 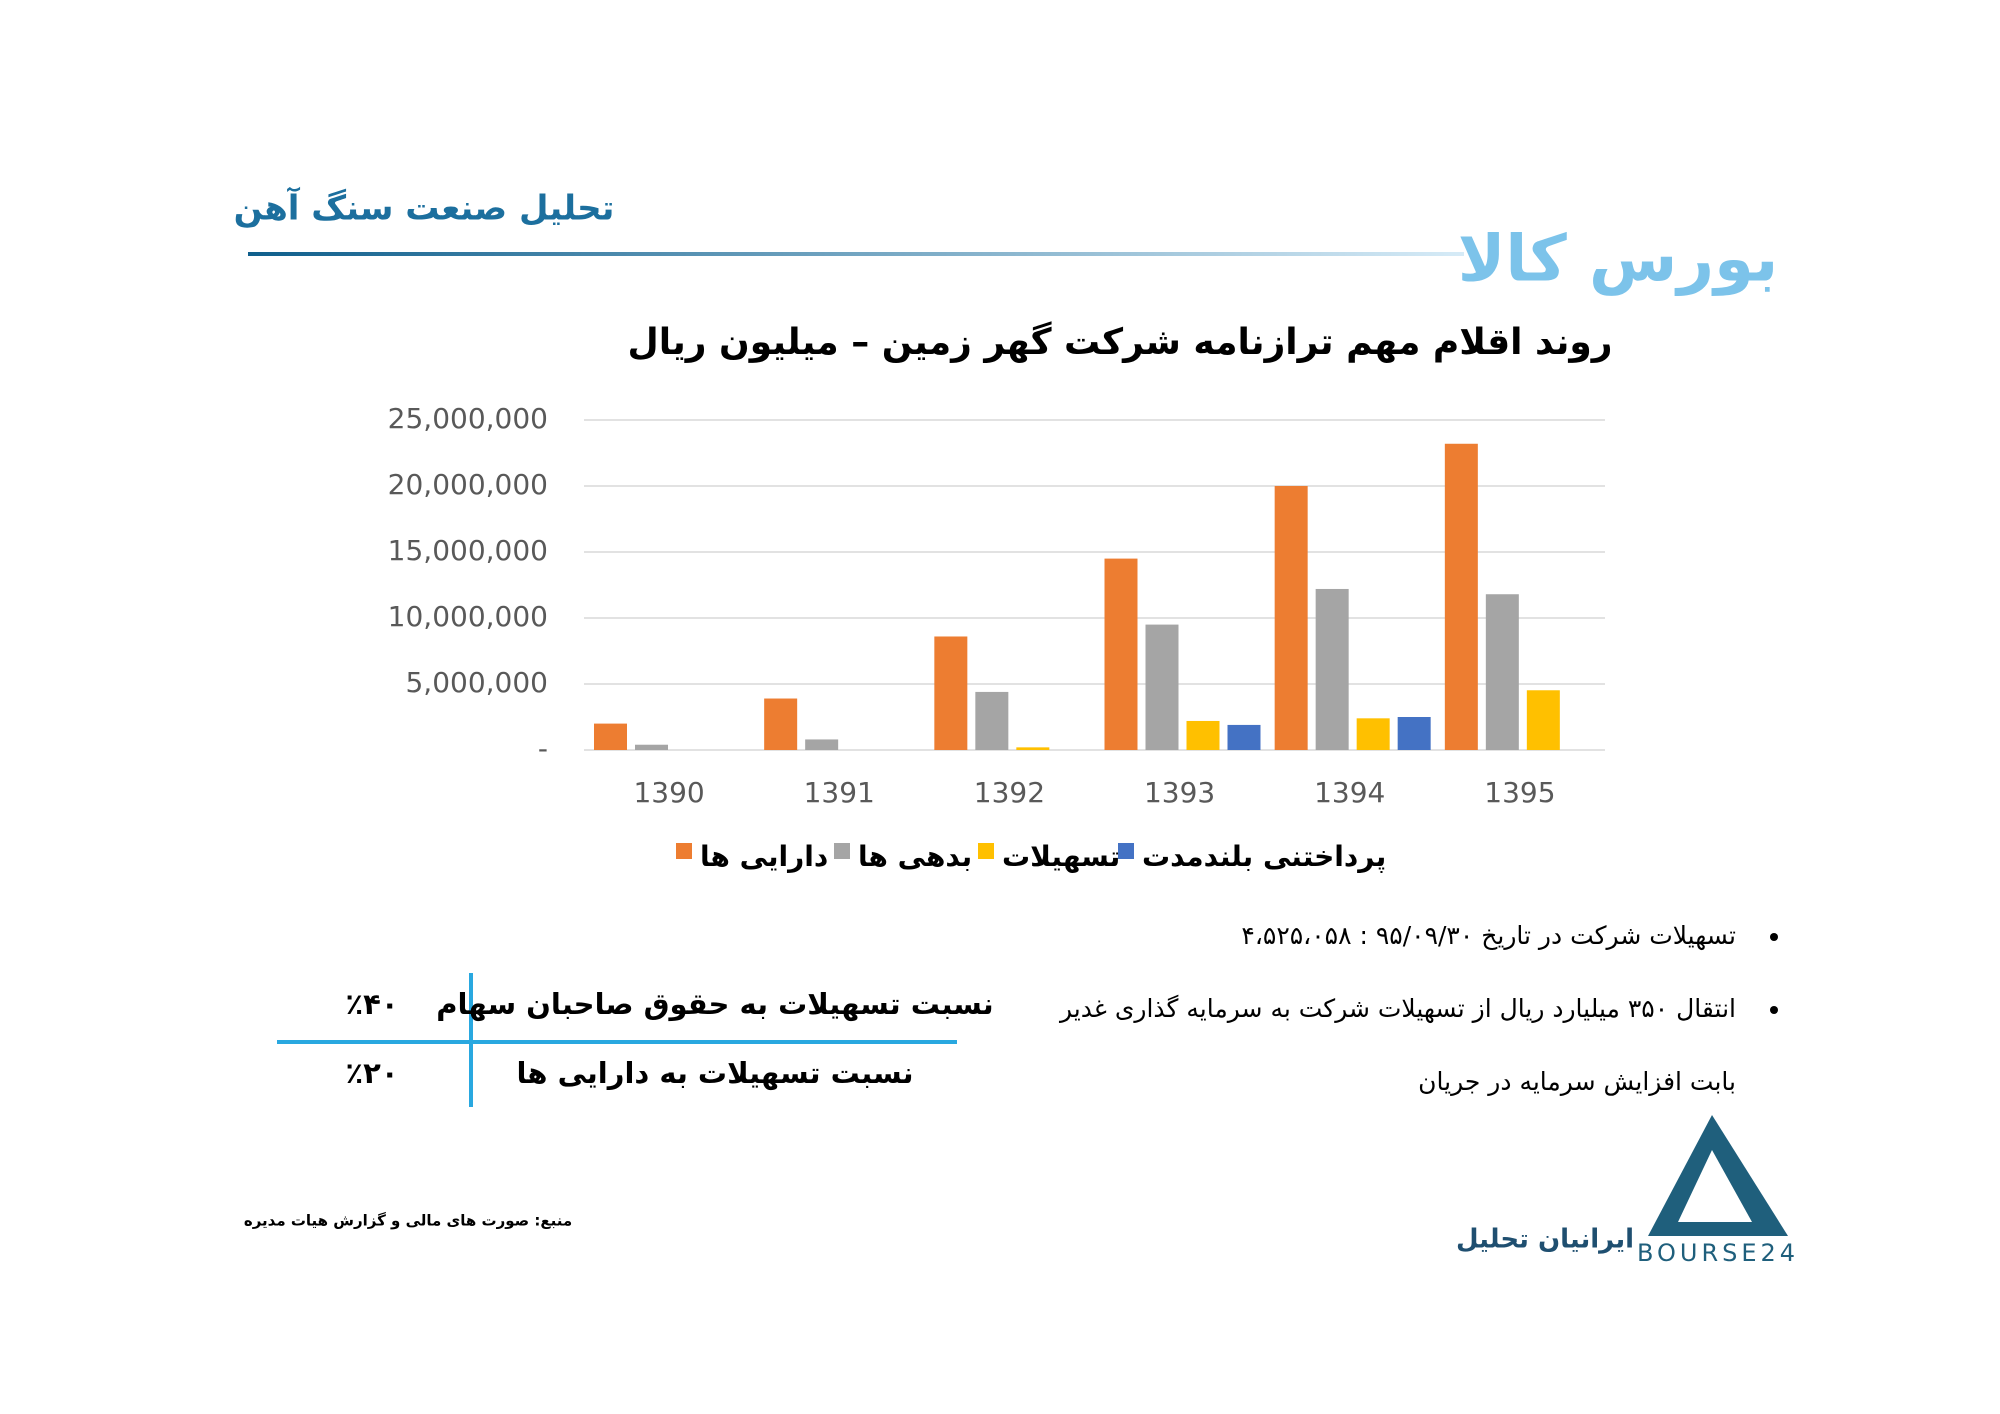 I want to click on header-title: تحلیل صنعت سنگ آهن, so click(x=424, y=208).